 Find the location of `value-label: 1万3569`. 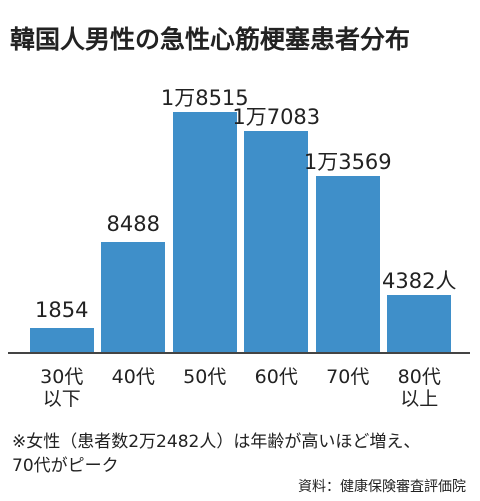

value-label: 1万3569 is located at coordinates (347, 162).